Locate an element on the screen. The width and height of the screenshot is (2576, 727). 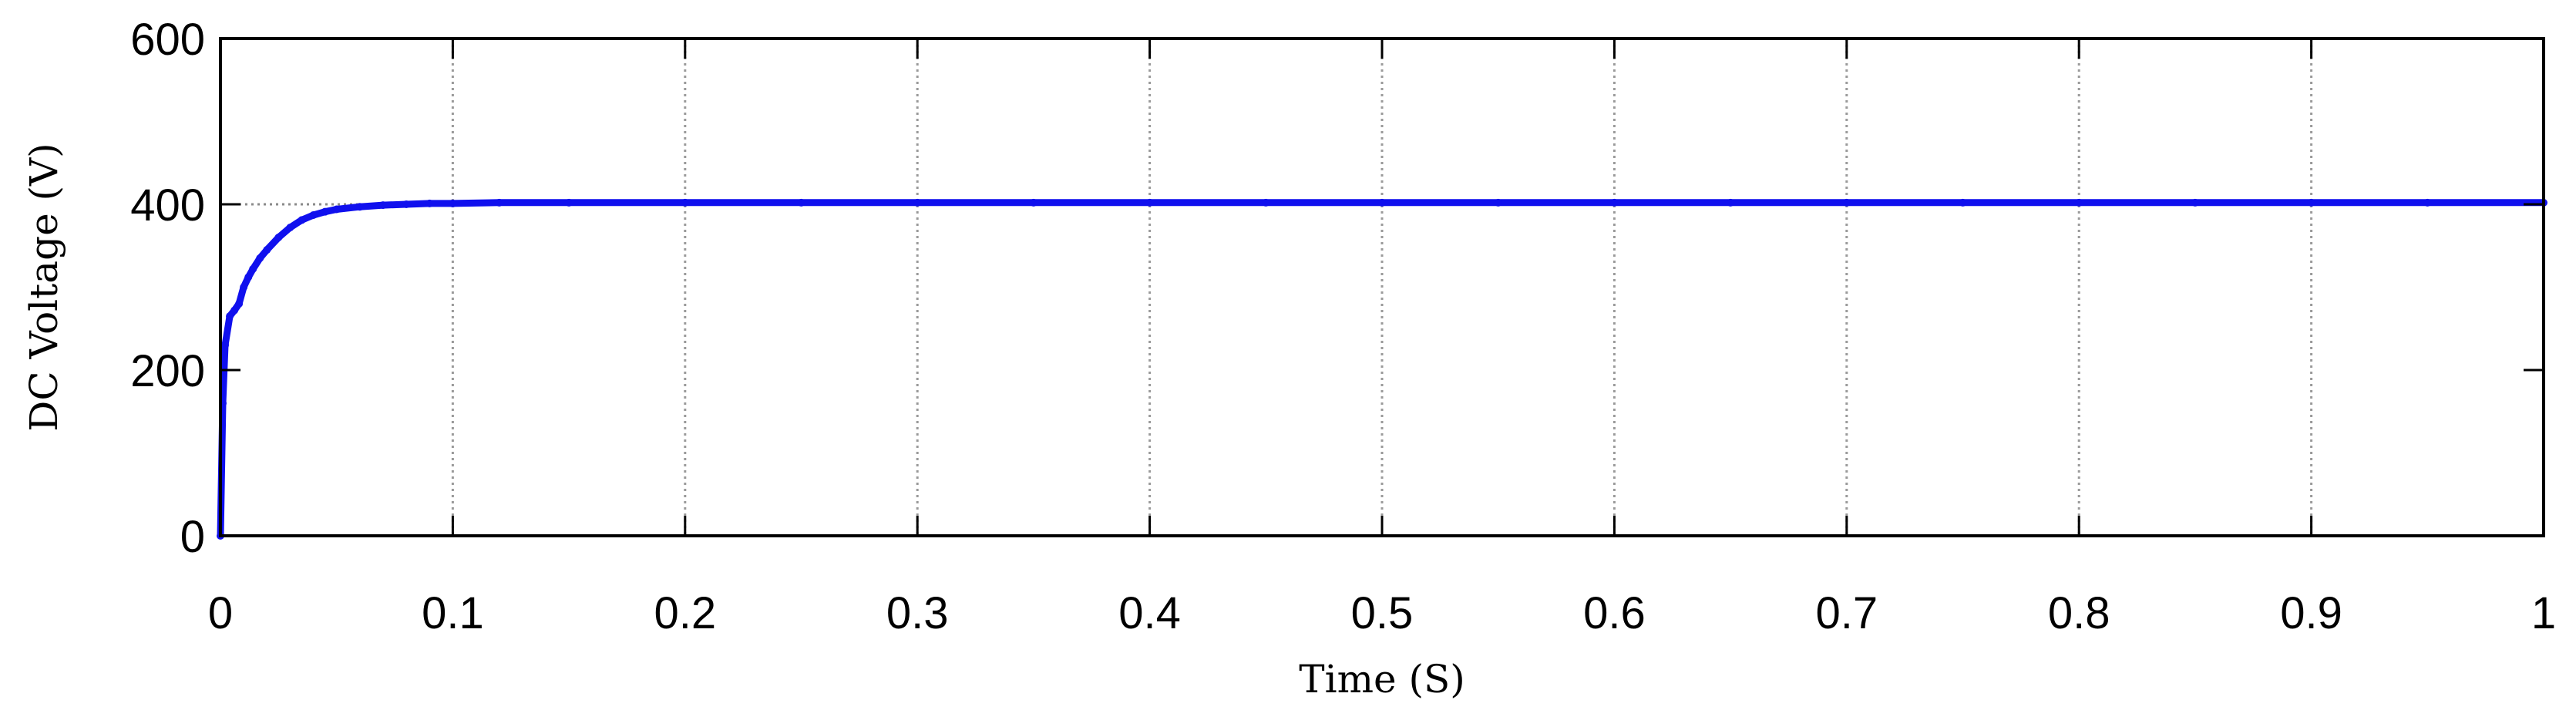
x-tick-label-5: 0.5 is located at coordinates (1382, 613).